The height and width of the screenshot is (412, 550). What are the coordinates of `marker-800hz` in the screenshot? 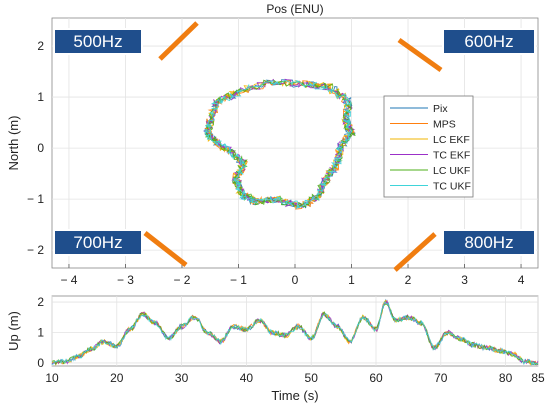 It's located at (415, 252).